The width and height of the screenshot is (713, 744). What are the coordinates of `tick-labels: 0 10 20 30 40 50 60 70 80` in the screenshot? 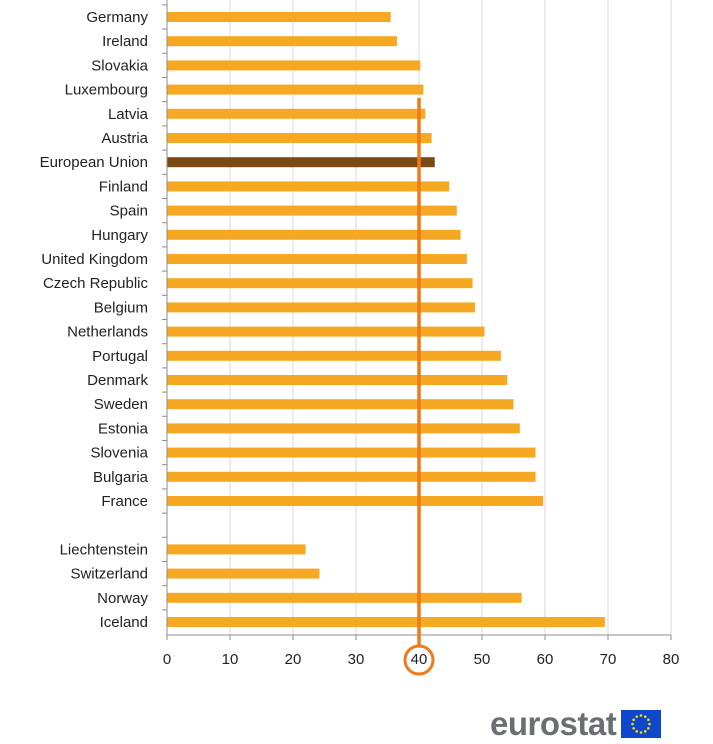 It's located at (421, 659).